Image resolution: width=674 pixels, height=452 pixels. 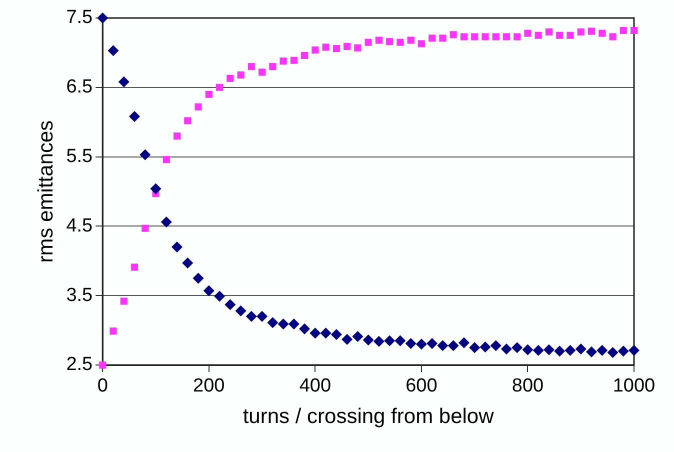 I want to click on y-tick-label: 7.5, so click(x=79, y=17).